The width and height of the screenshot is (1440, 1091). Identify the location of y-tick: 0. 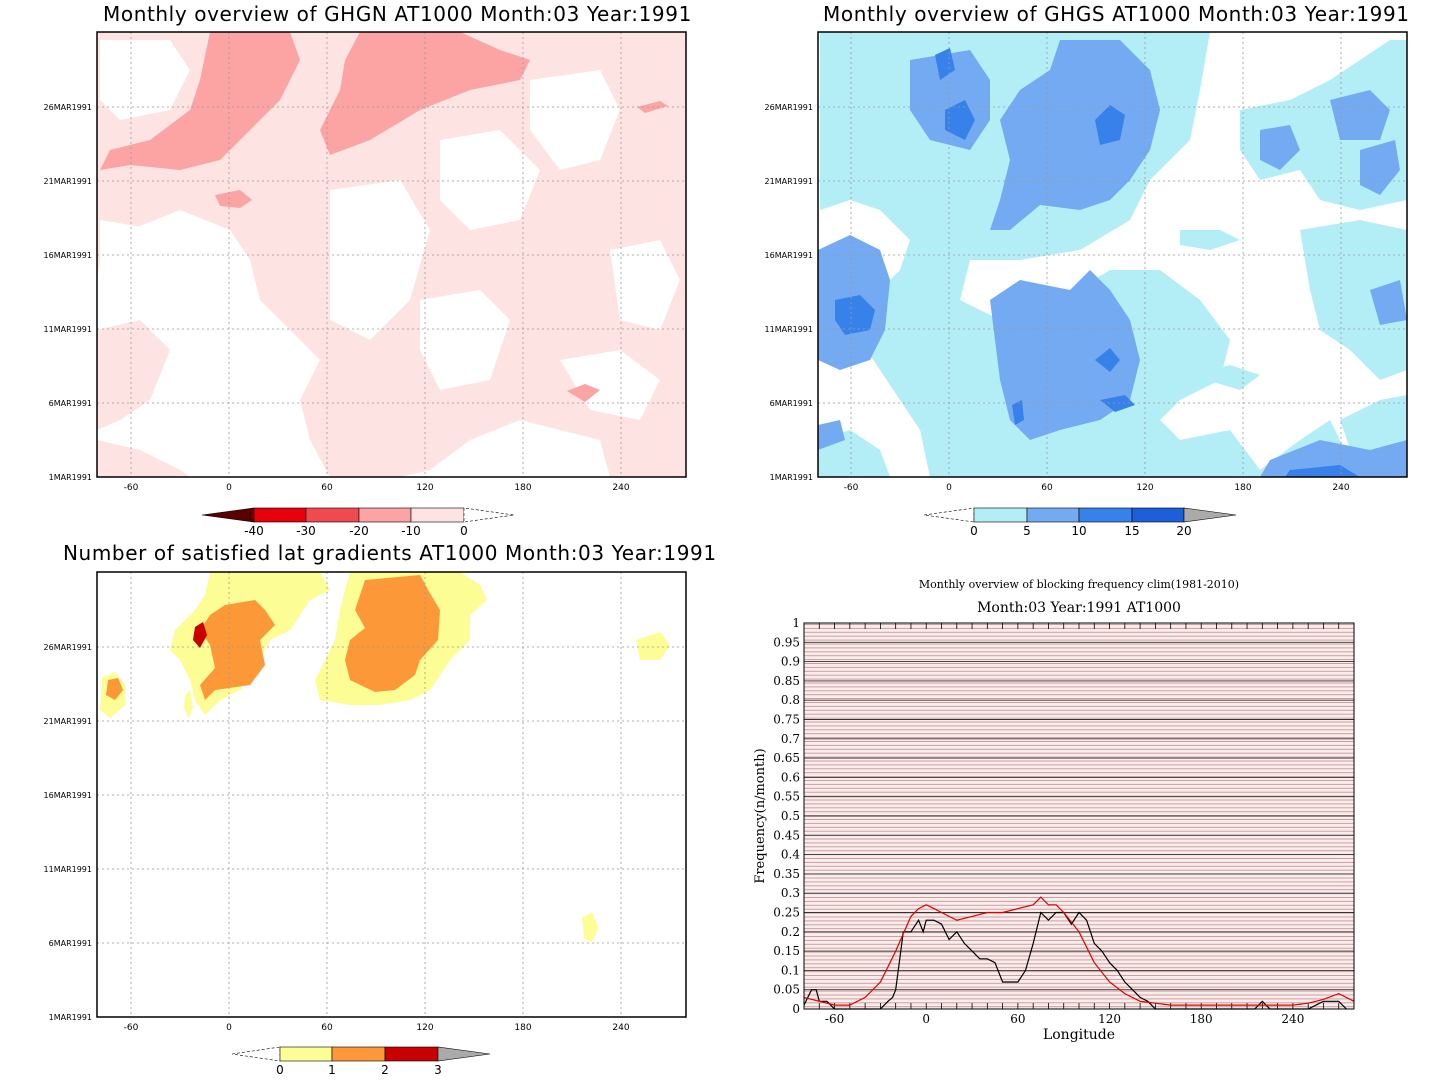
(796, 1009).